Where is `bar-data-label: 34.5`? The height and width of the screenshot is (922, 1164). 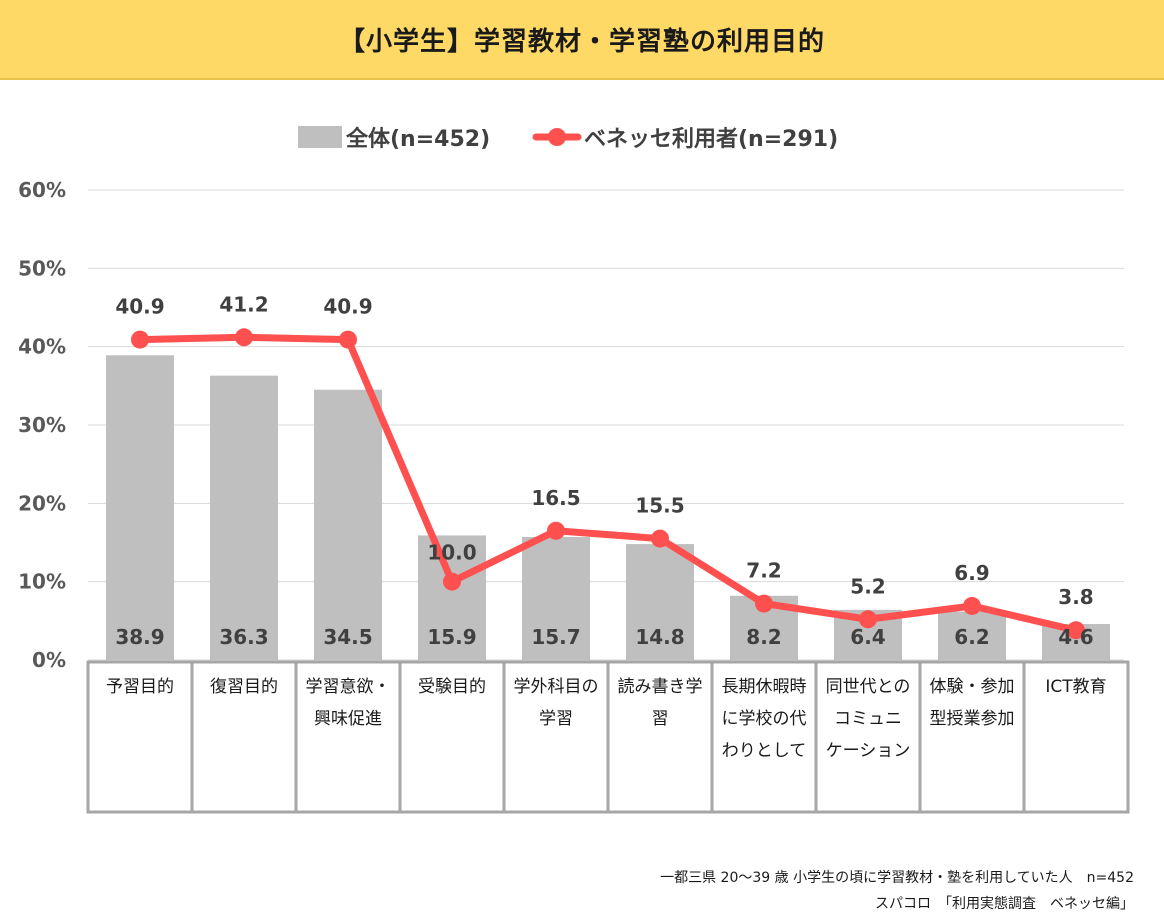 bar-data-label: 34.5 is located at coordinates (347, 637).